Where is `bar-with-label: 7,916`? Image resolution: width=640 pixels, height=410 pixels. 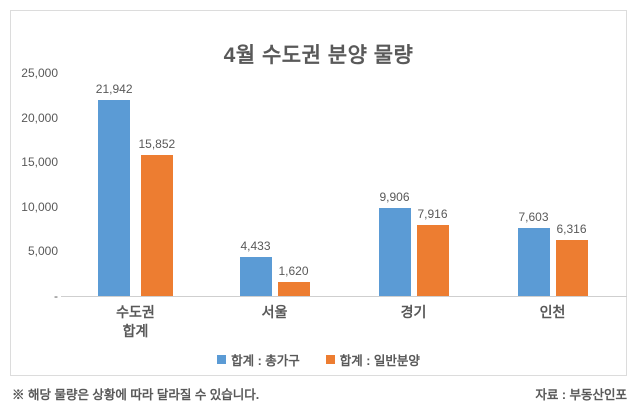
bar-with-label: 7,916 is located at coordinates (432, 251).